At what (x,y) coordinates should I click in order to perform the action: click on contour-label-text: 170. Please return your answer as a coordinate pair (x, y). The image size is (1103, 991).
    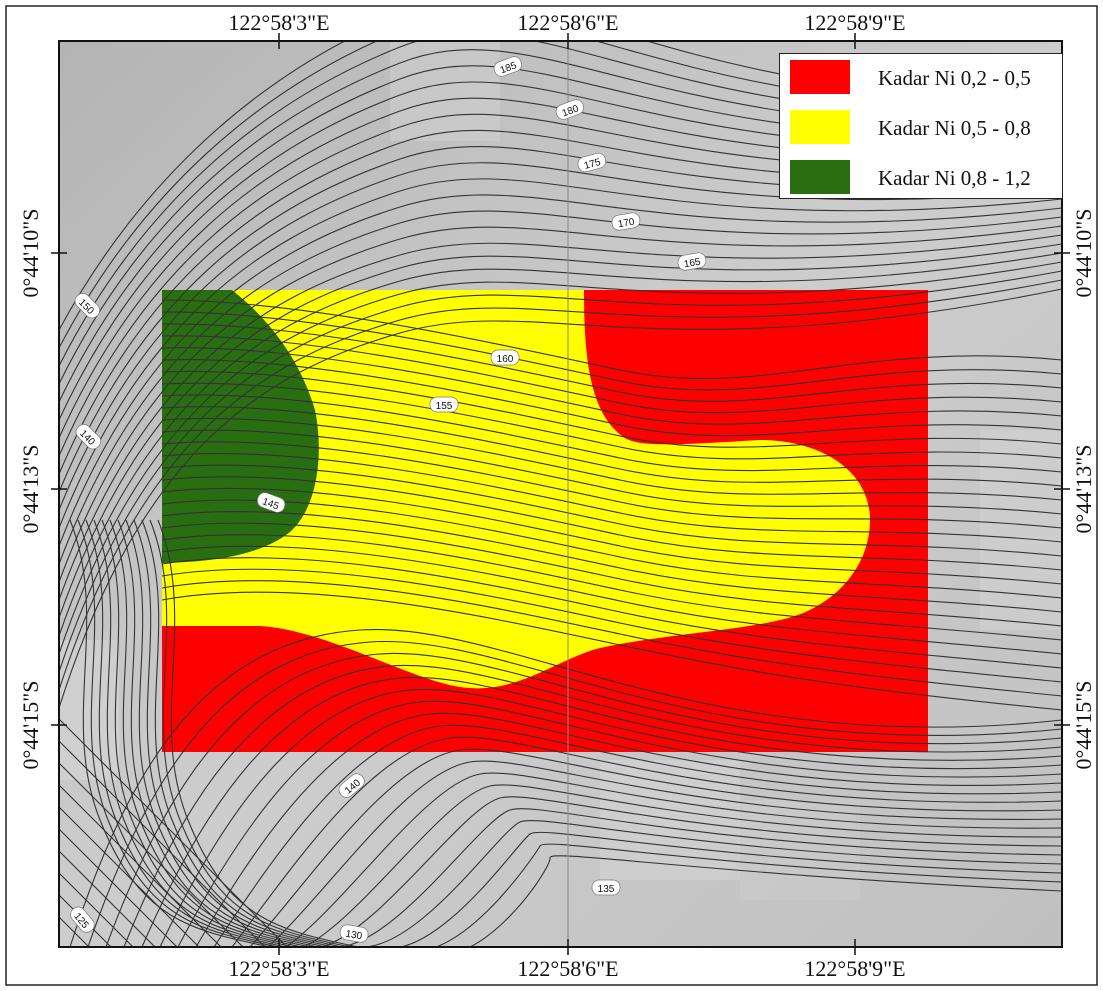
    Looking at the image, I should click on (626, 224).